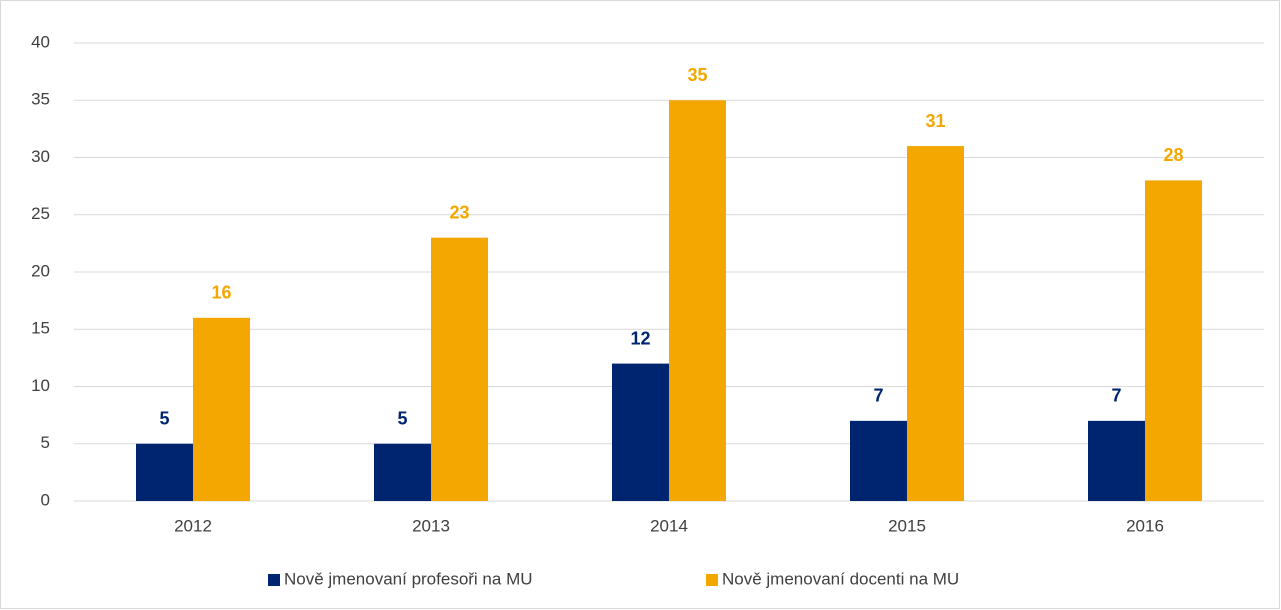 Image resolution: width=1281 pixels, height=610 pixels. I want to click on y-tick-label: 15, so click(40, 328).